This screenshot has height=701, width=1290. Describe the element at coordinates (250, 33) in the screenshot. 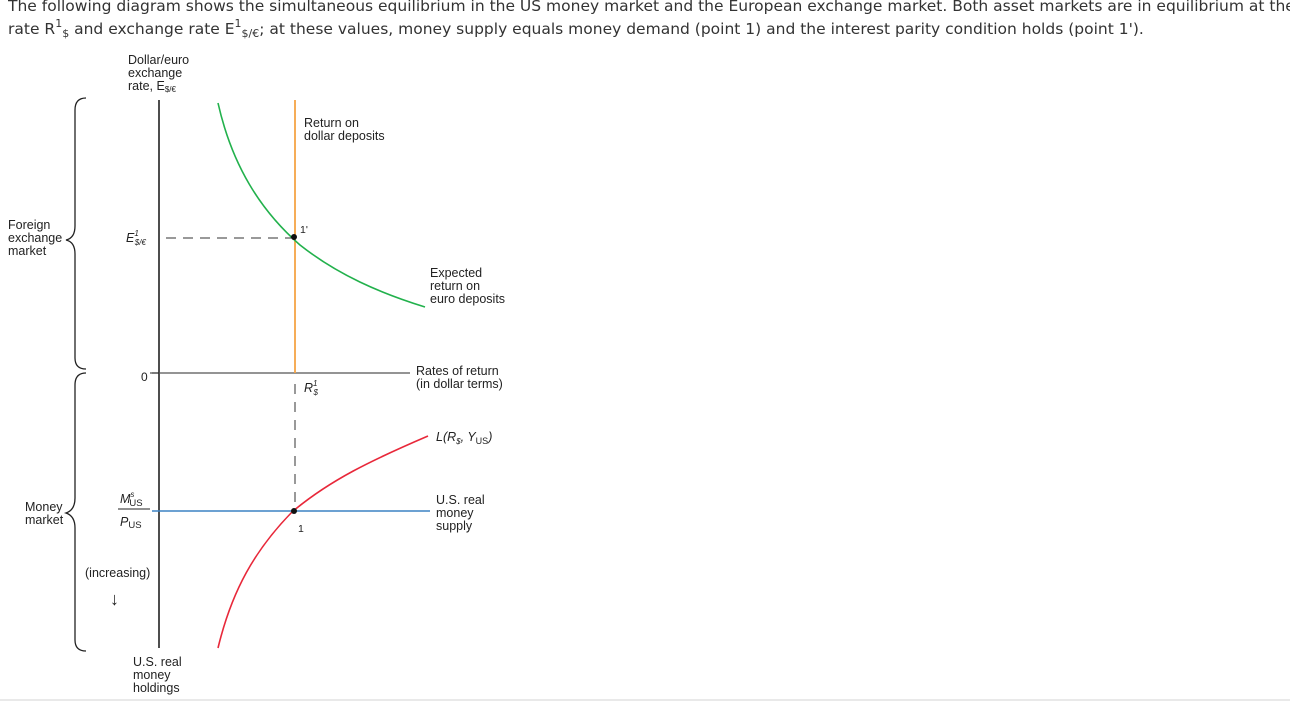

I see `prompt-sub: $/€` at that location.